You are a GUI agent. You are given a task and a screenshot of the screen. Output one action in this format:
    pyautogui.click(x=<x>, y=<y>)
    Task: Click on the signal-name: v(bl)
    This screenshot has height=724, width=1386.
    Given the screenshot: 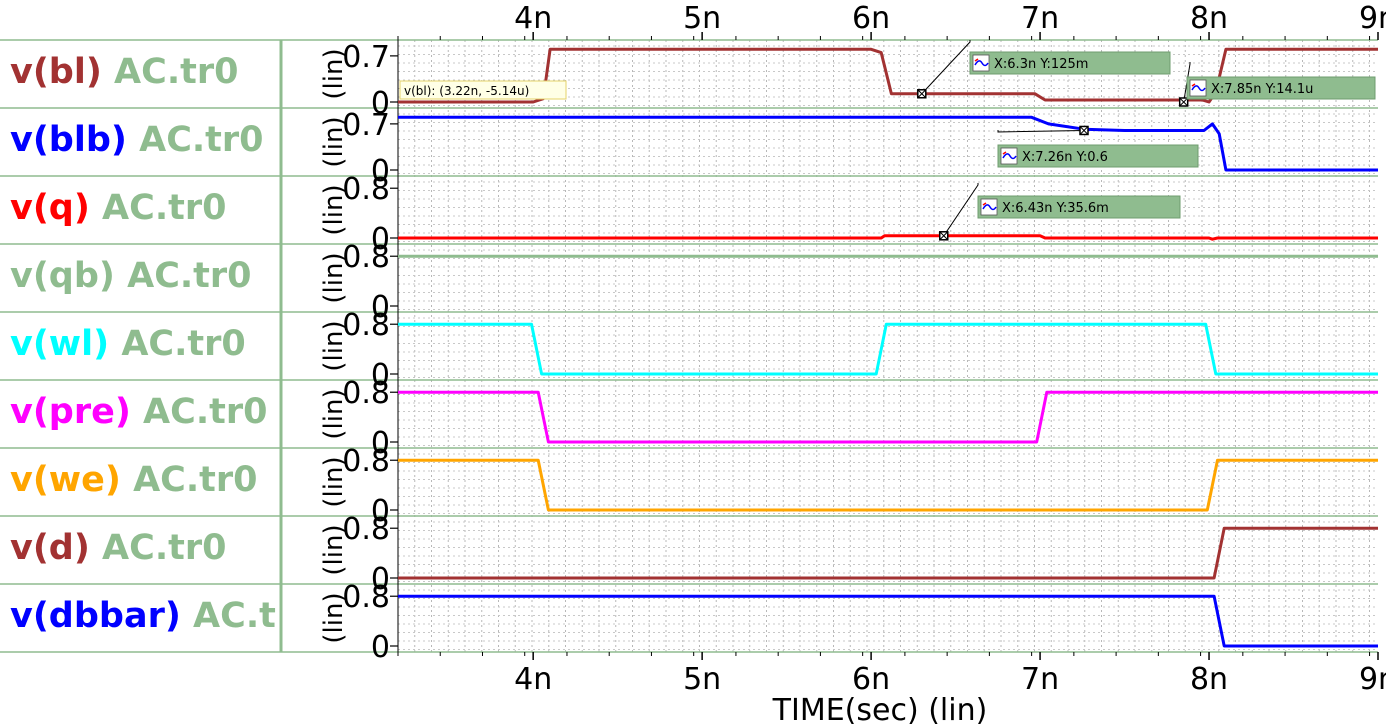 What is the action you would take?
    pyautogui.click(x=56, y=72)
    